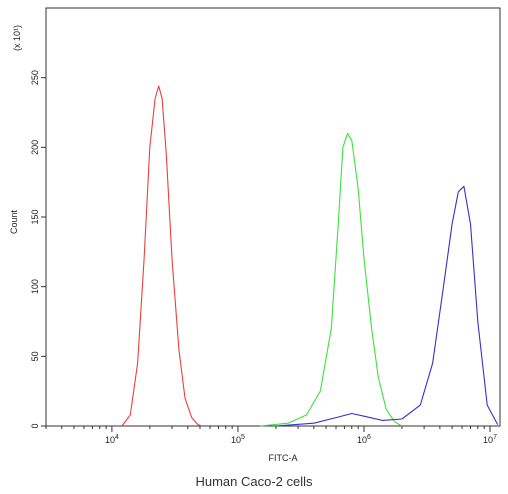  I want to click on y-tick-label: 0, so click(35, 425).